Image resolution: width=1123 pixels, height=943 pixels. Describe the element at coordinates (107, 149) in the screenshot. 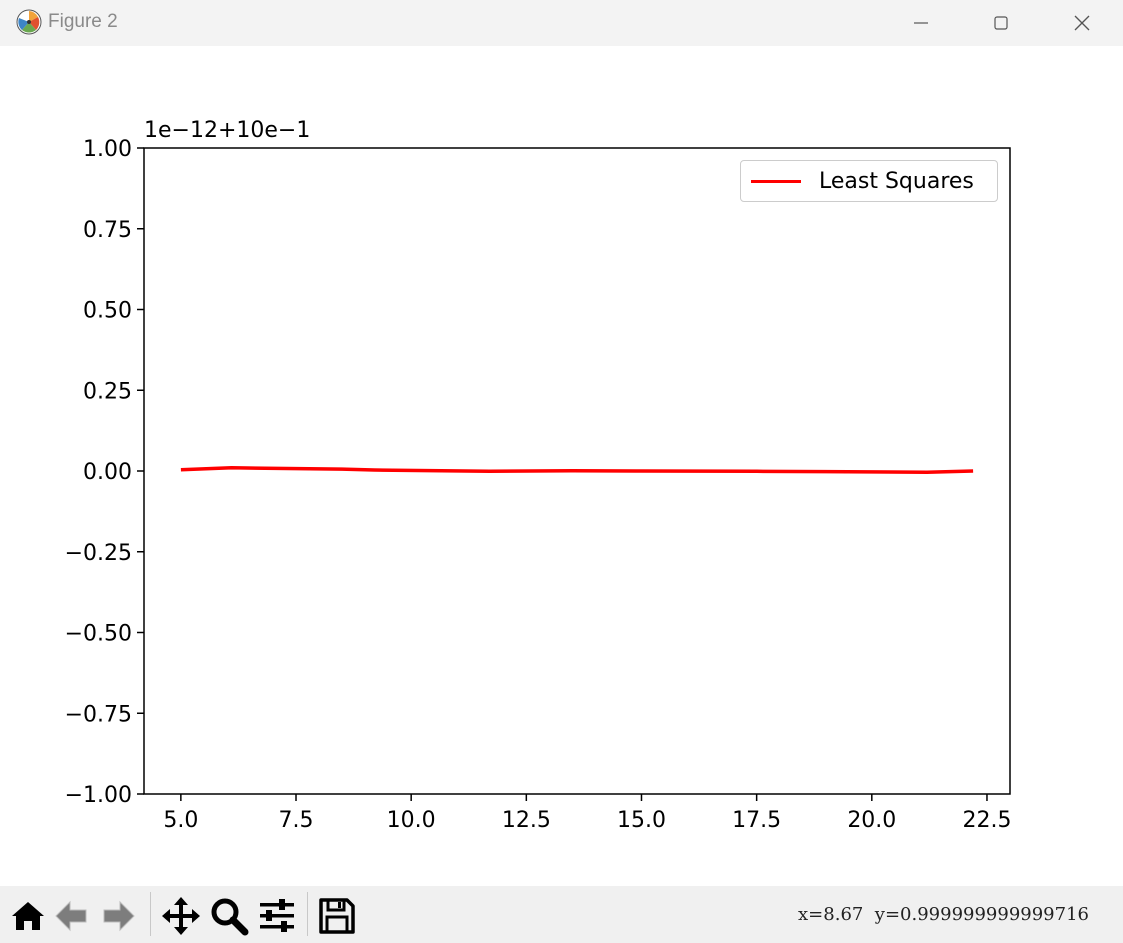

I see `y-tick-label: 1.00` at that location.